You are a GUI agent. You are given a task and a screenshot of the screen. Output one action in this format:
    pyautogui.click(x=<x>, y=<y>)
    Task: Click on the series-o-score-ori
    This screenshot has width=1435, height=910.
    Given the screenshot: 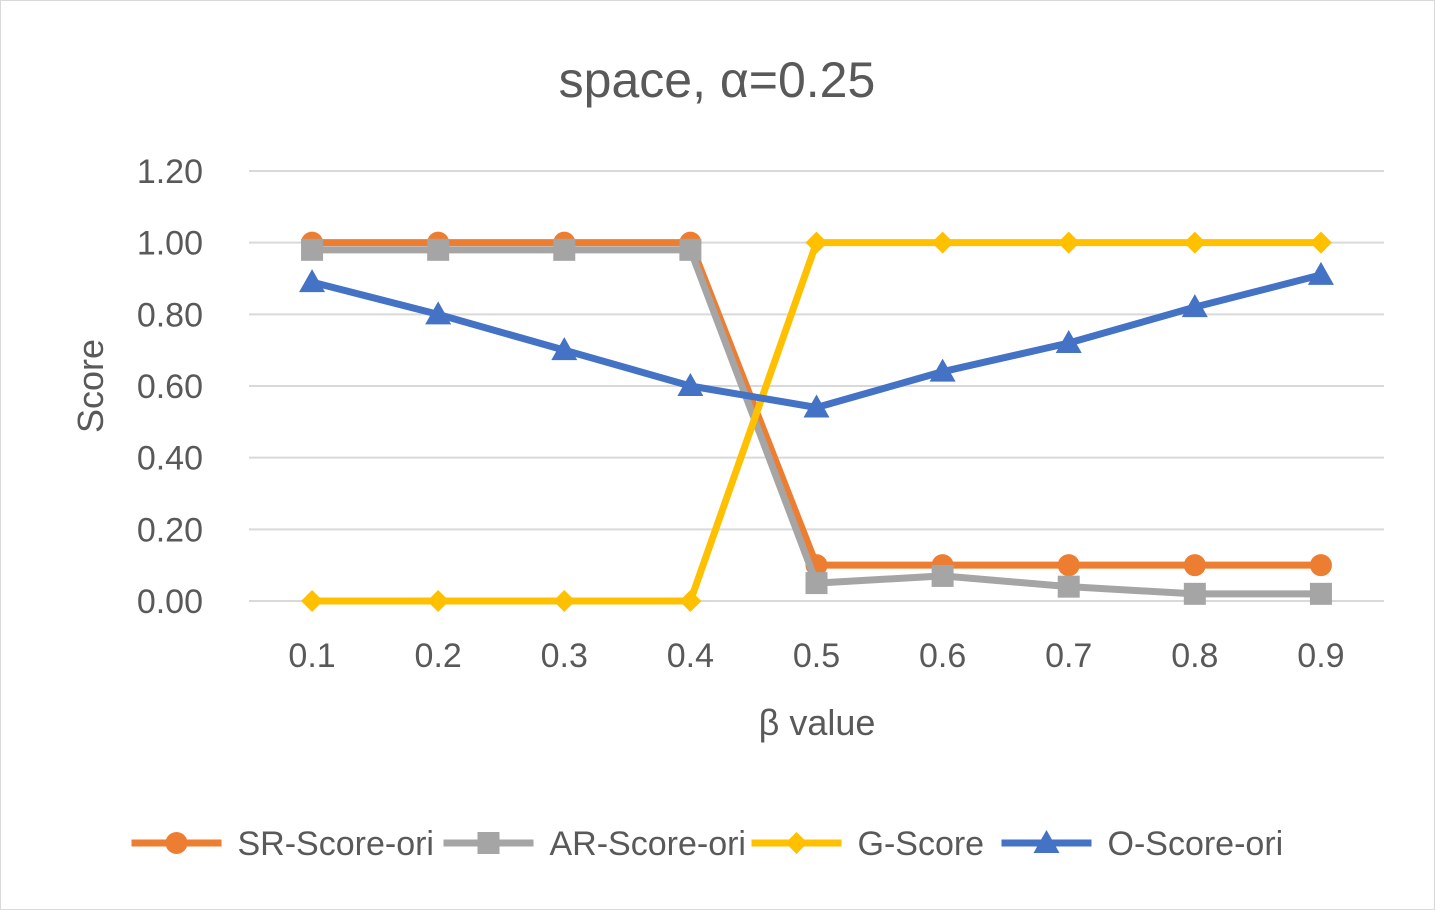 What is the action you would take?
    pyautogui.click(x=816, y=339)
    